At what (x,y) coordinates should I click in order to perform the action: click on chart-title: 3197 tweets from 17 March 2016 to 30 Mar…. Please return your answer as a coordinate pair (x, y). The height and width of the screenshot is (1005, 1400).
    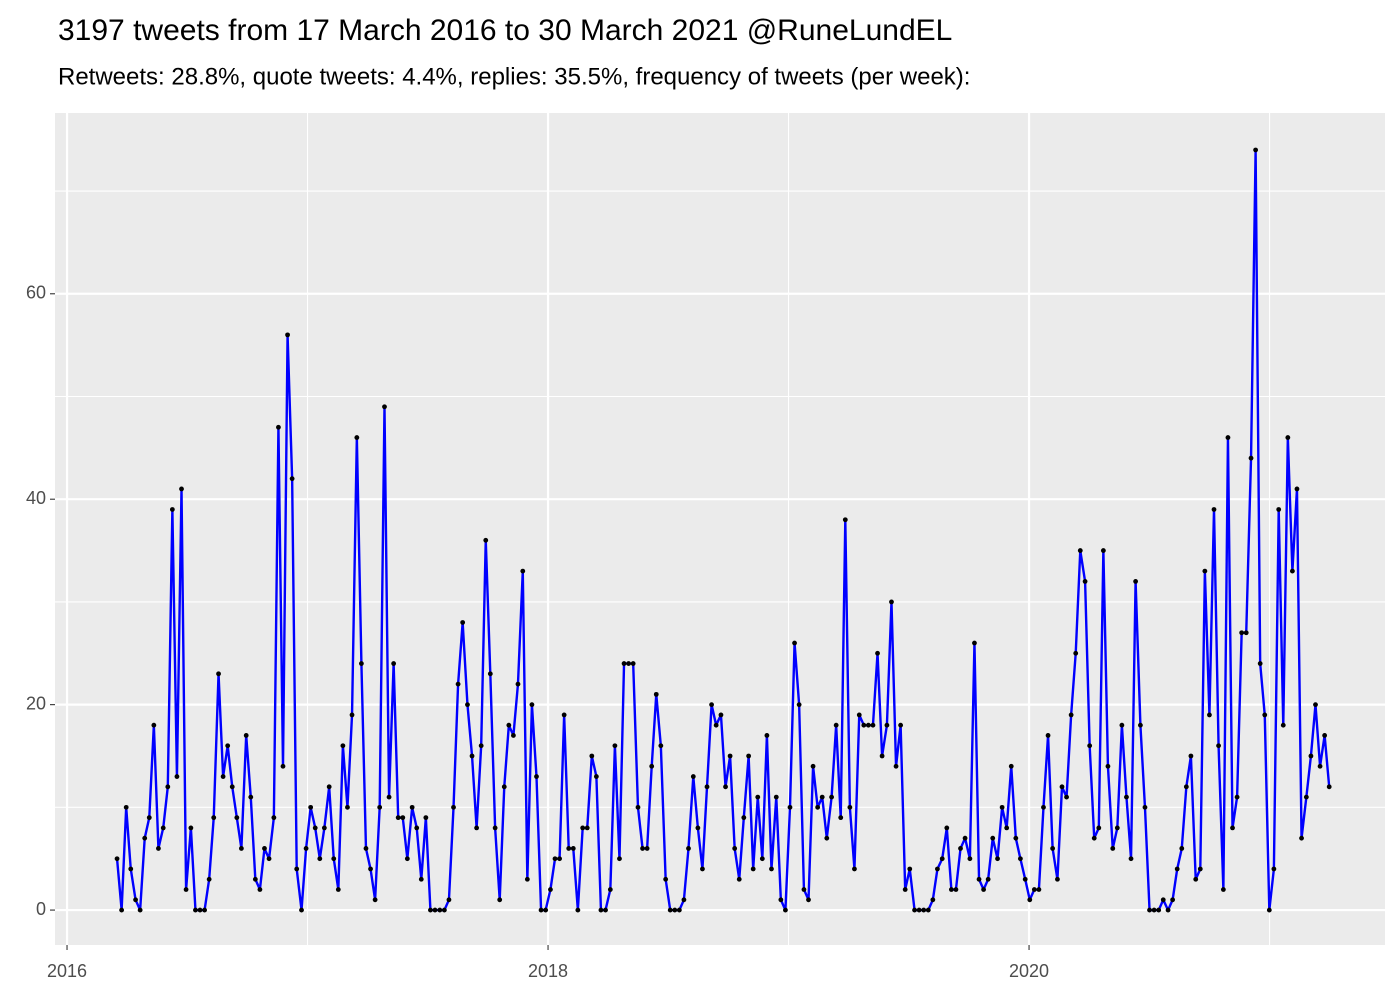
    Looking at the image, I should click on (505, 30).